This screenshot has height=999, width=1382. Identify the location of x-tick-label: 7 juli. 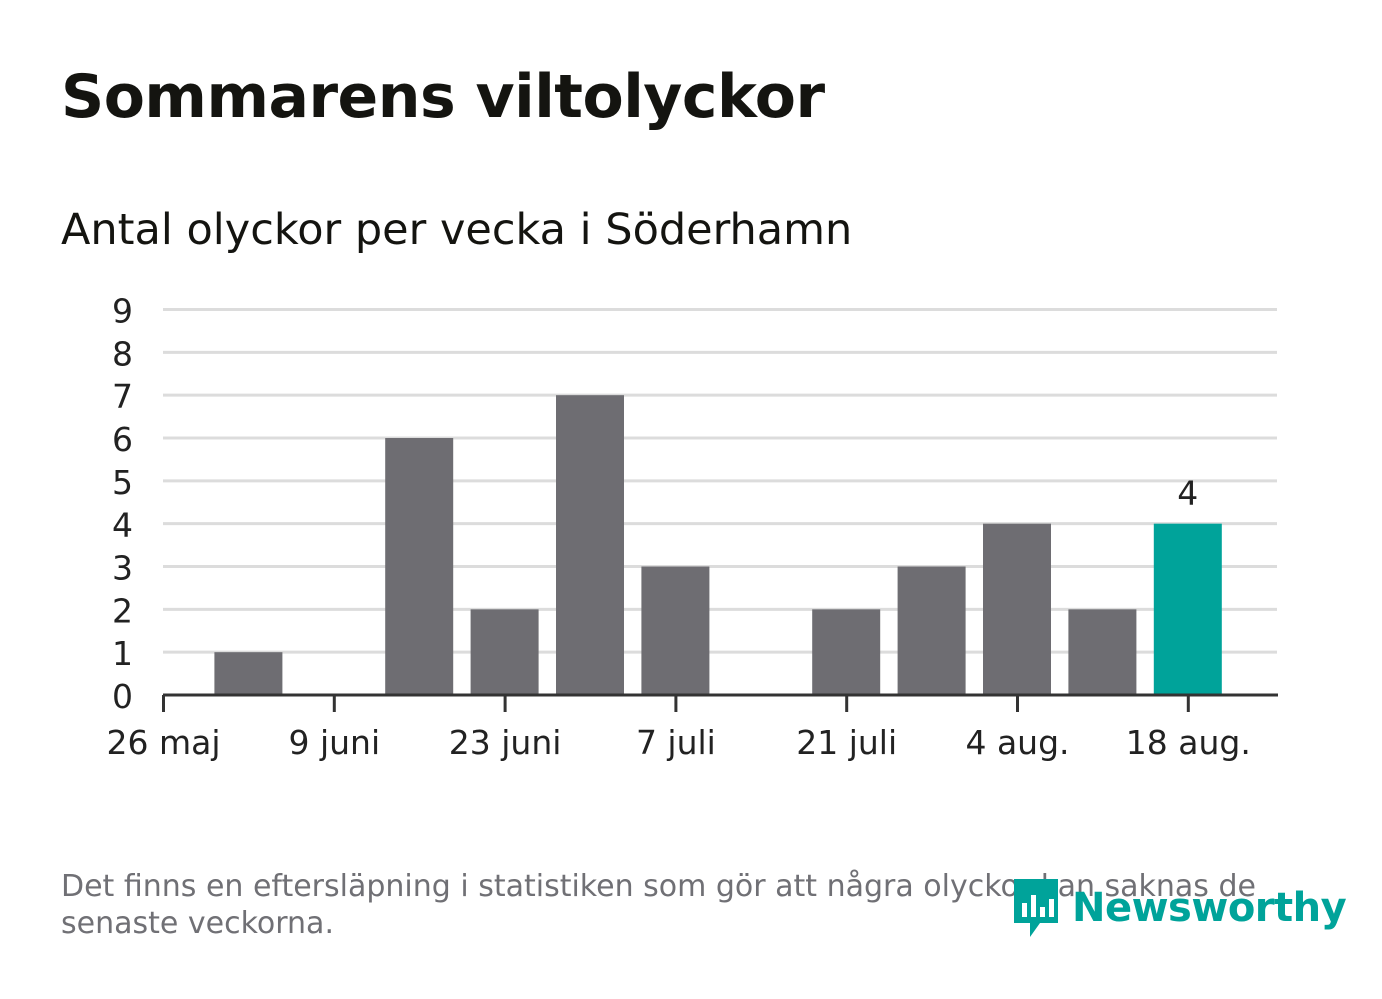
(676, 742).